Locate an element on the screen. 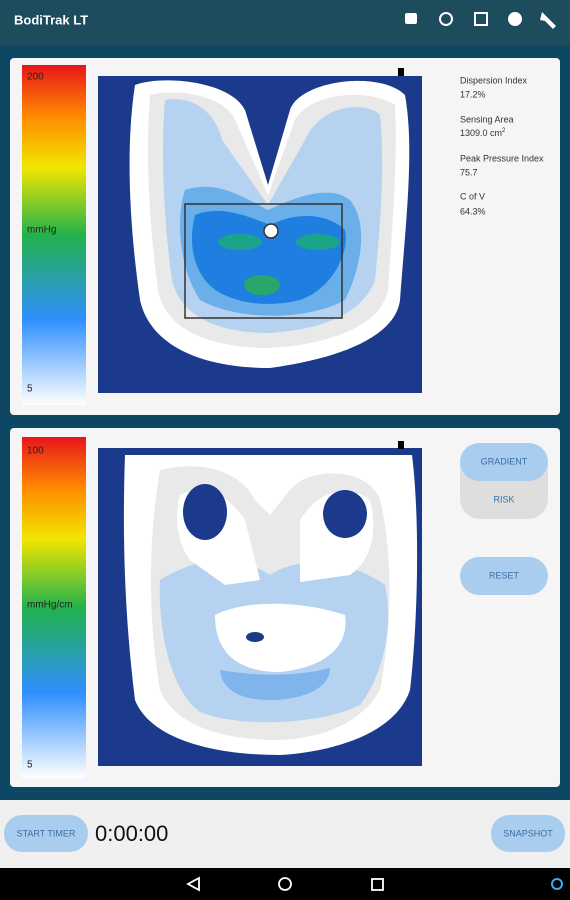 This screenshot has width=570, height=900. app-title: BodiTrak LT is located at coordinates (51, 19).